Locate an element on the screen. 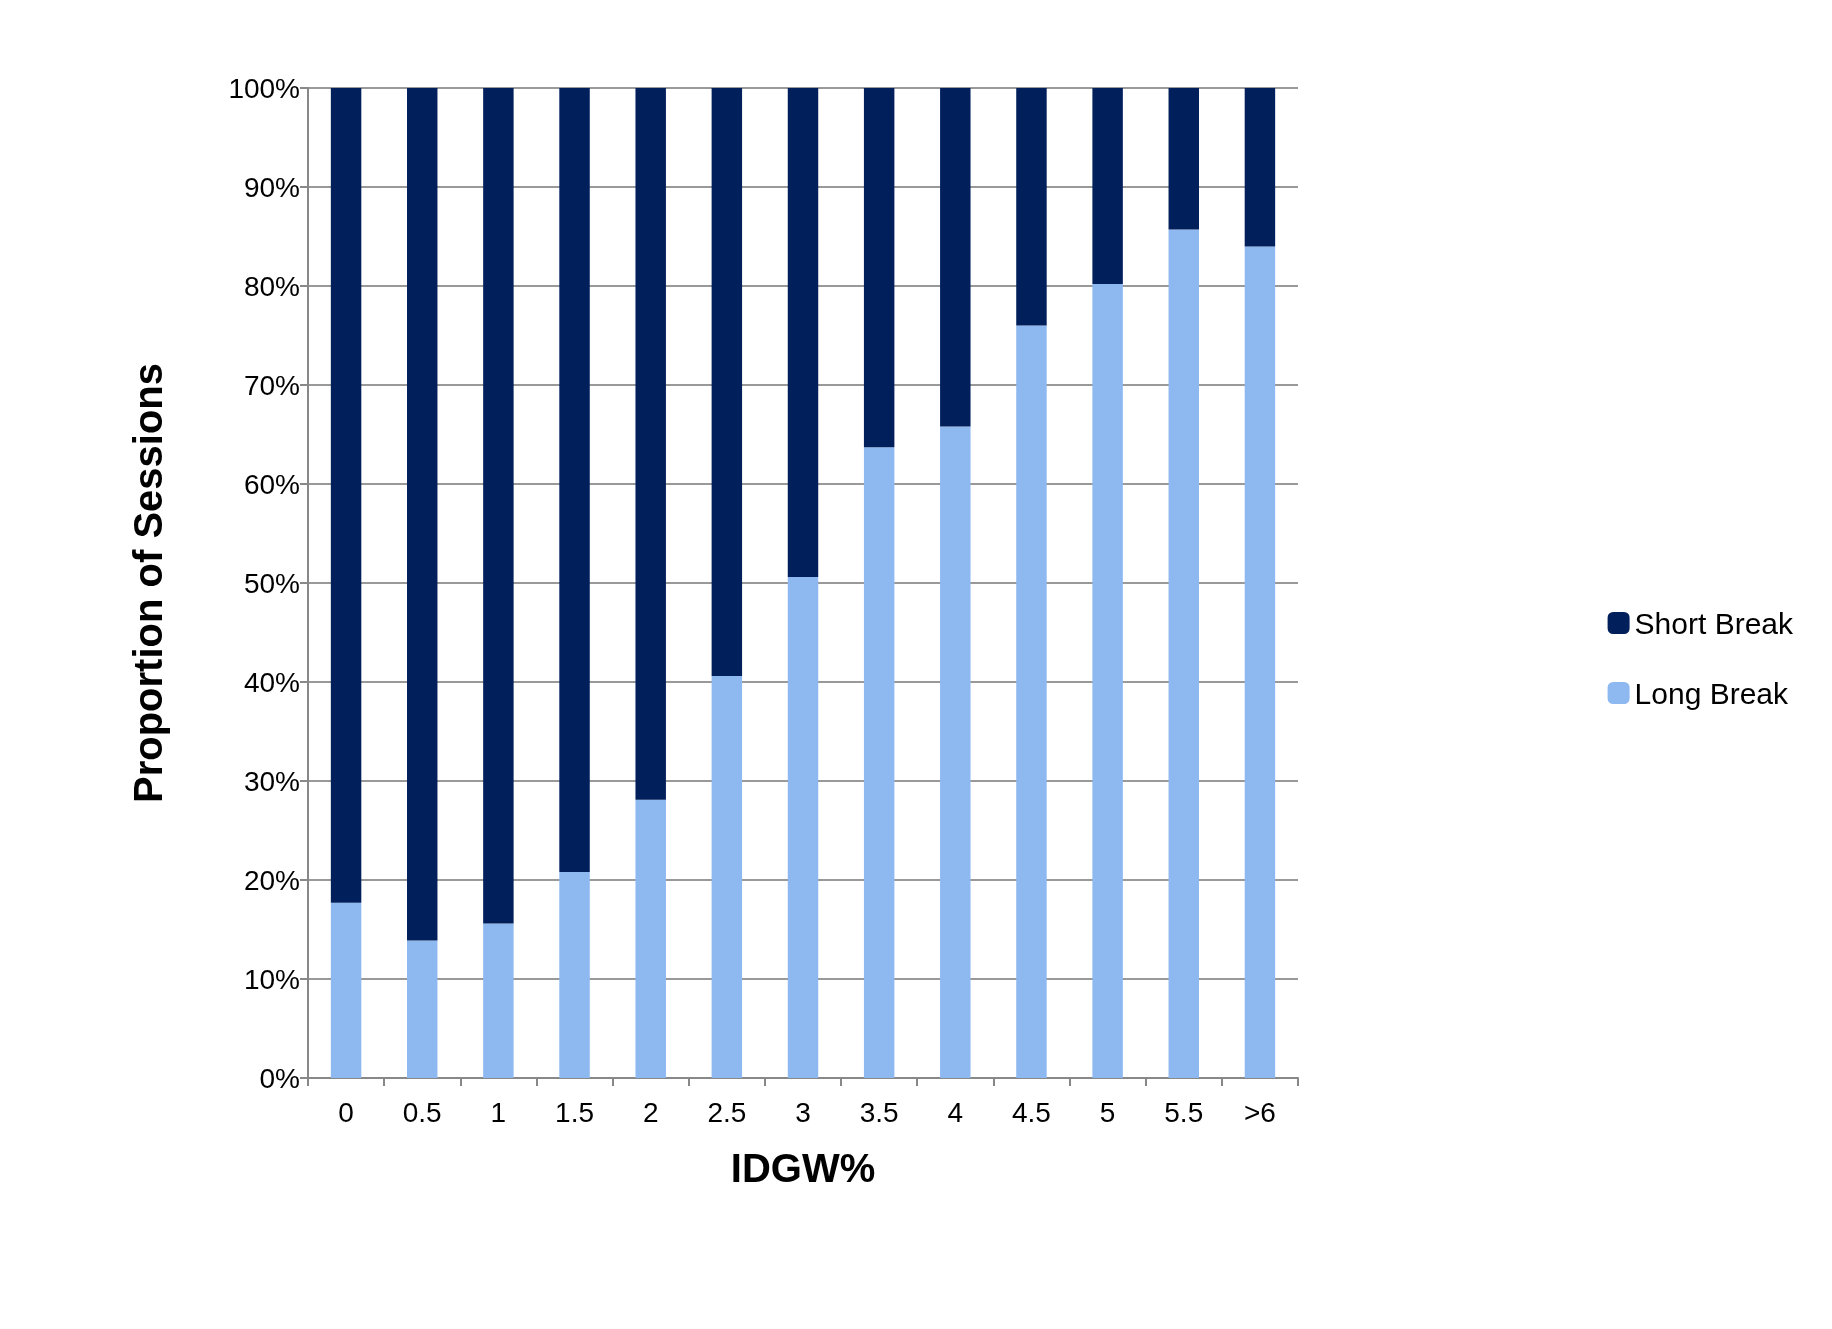  y-tick-label: 30% is located at coordinates (271, 781).